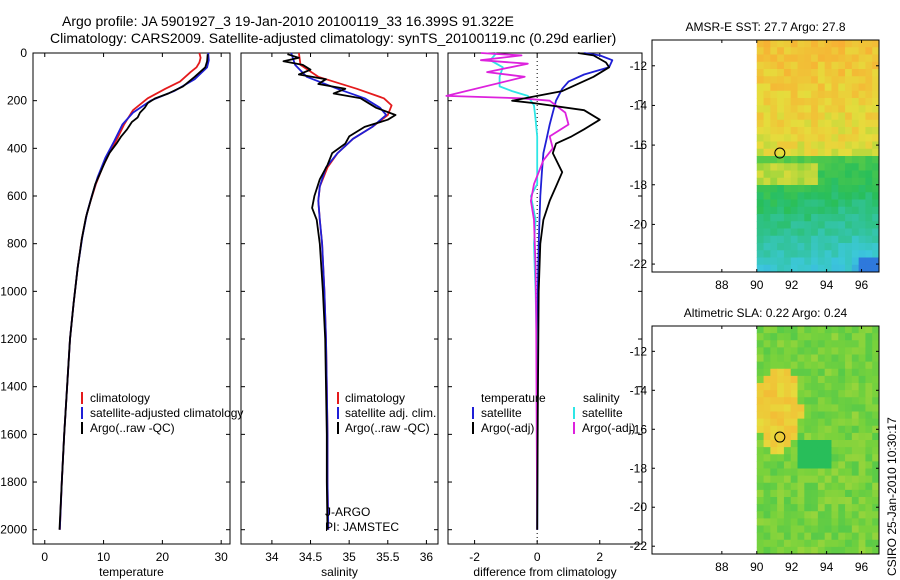 The width and height of the screenshot is (900, 580). I want to click on x-tick-label: 0, so click(537, 557).